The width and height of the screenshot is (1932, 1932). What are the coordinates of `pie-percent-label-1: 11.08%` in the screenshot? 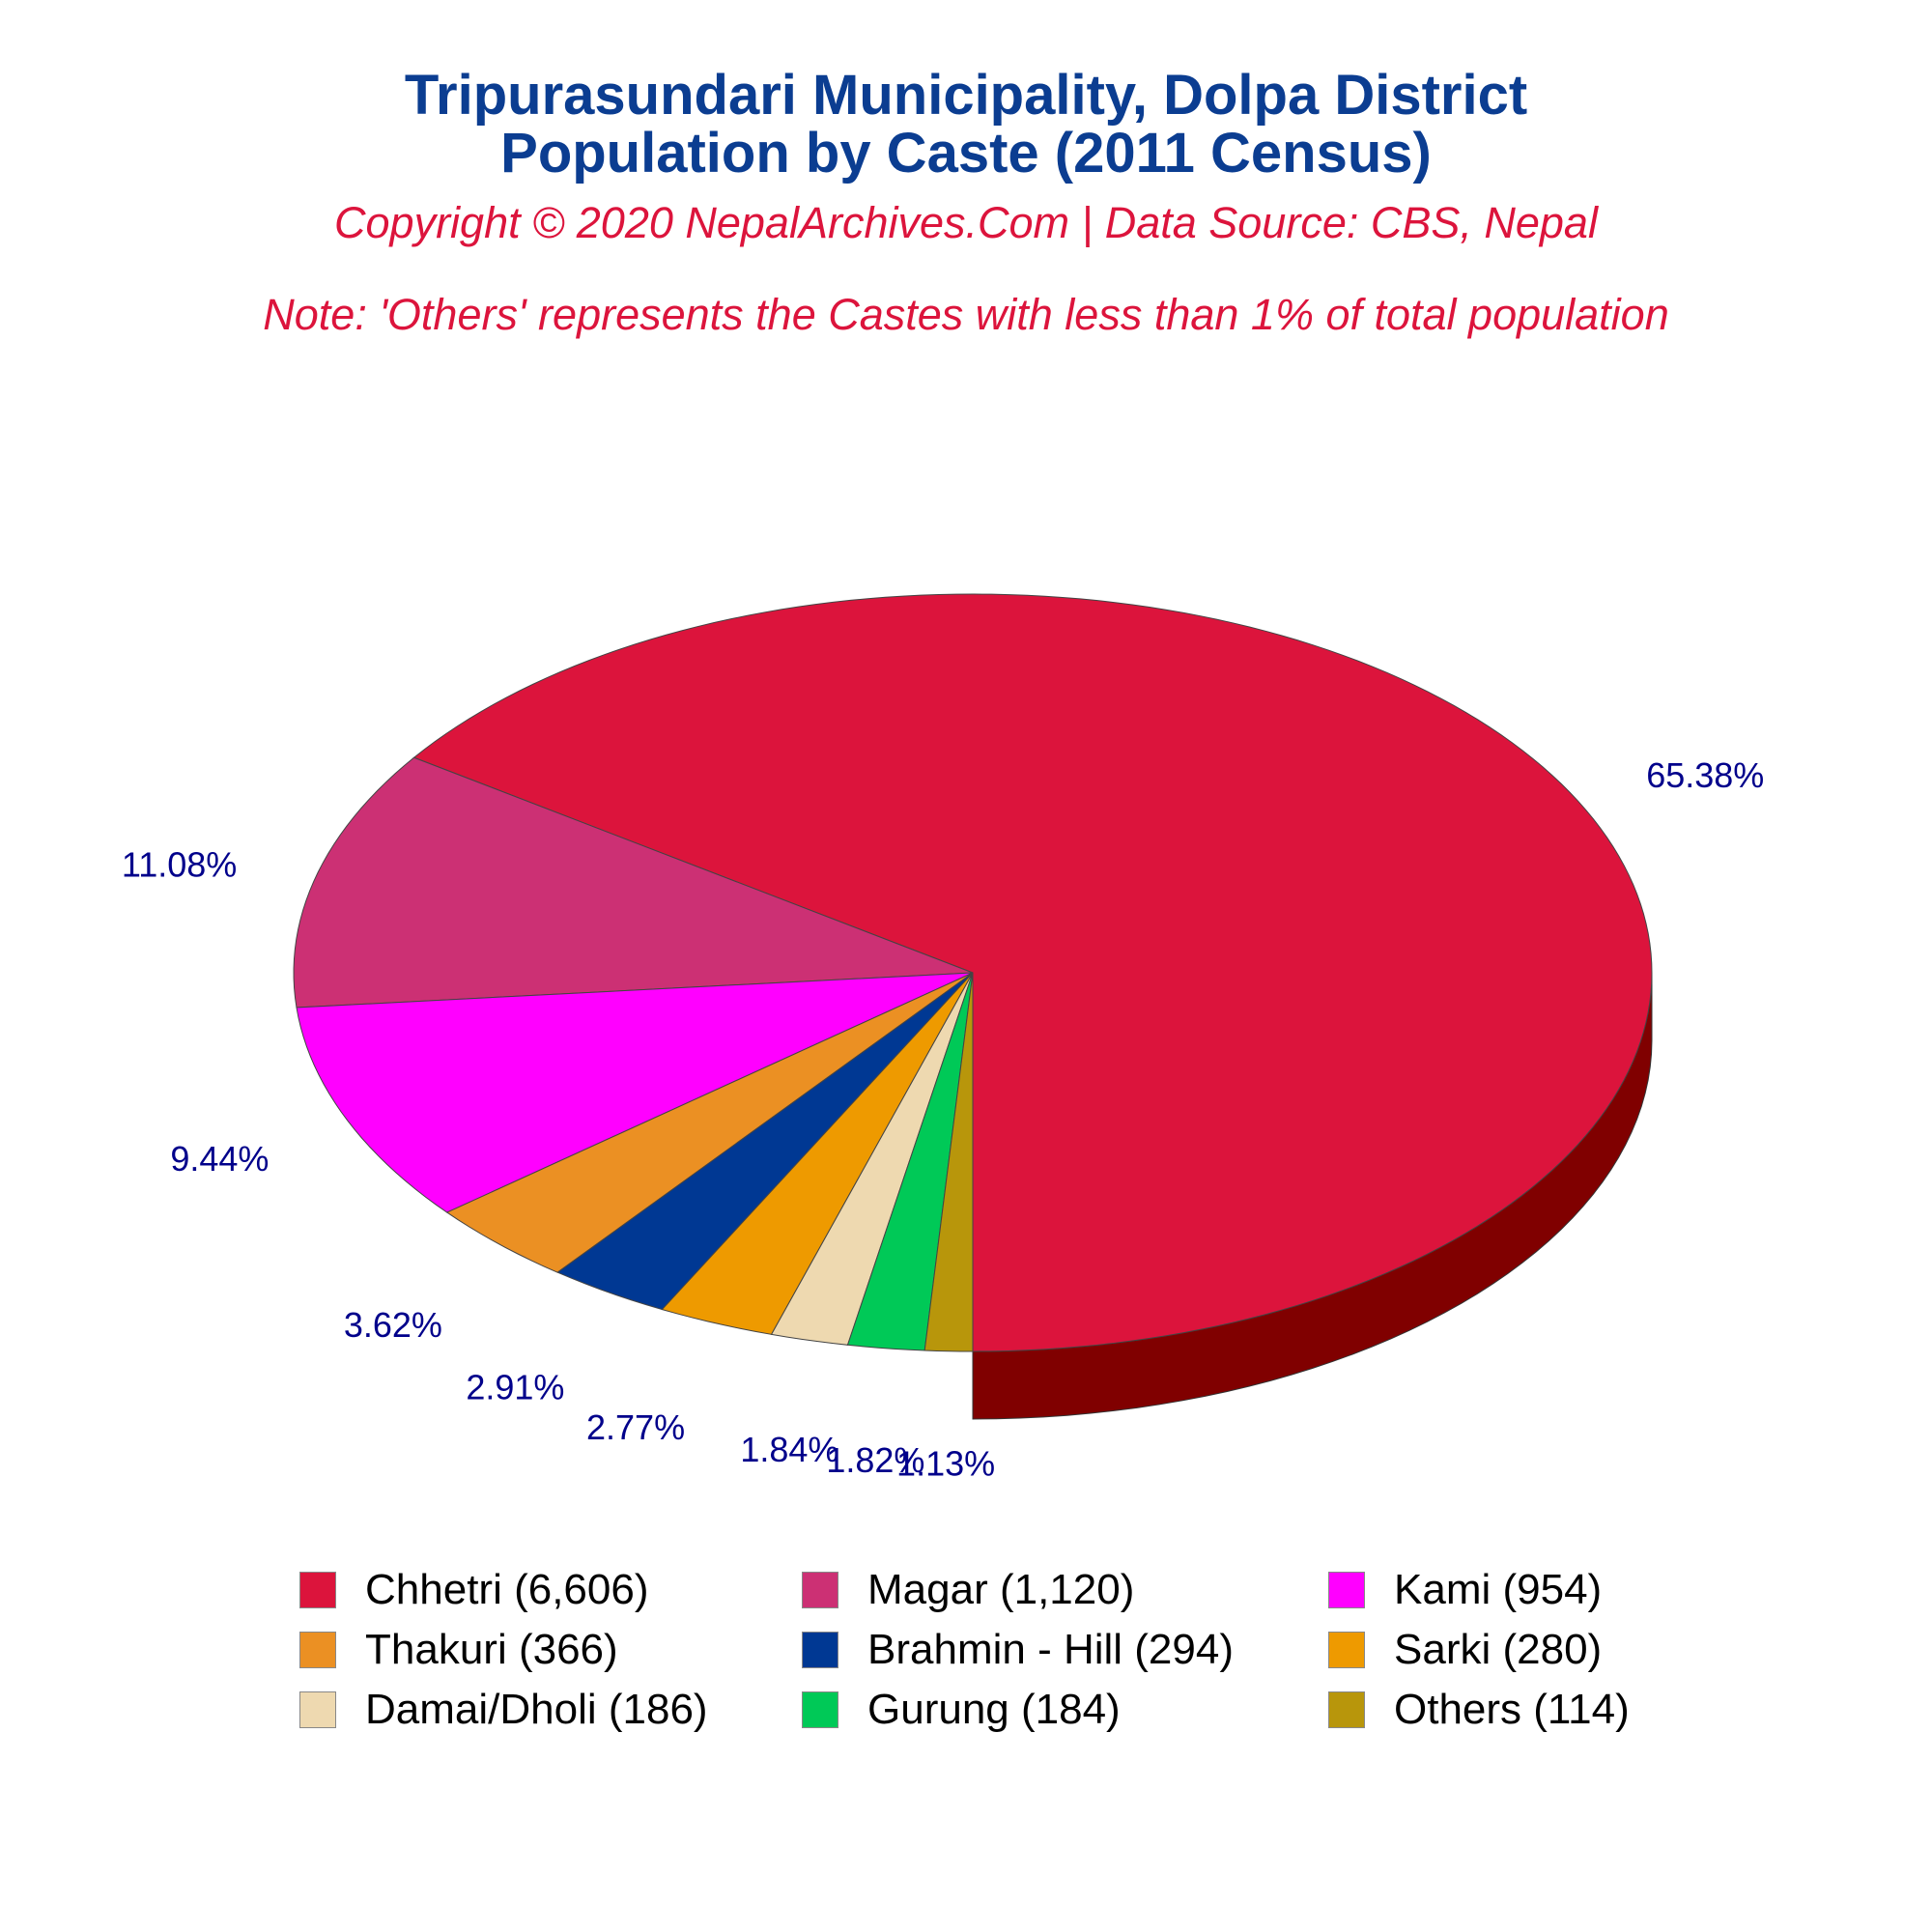 It's located at (179, 865).